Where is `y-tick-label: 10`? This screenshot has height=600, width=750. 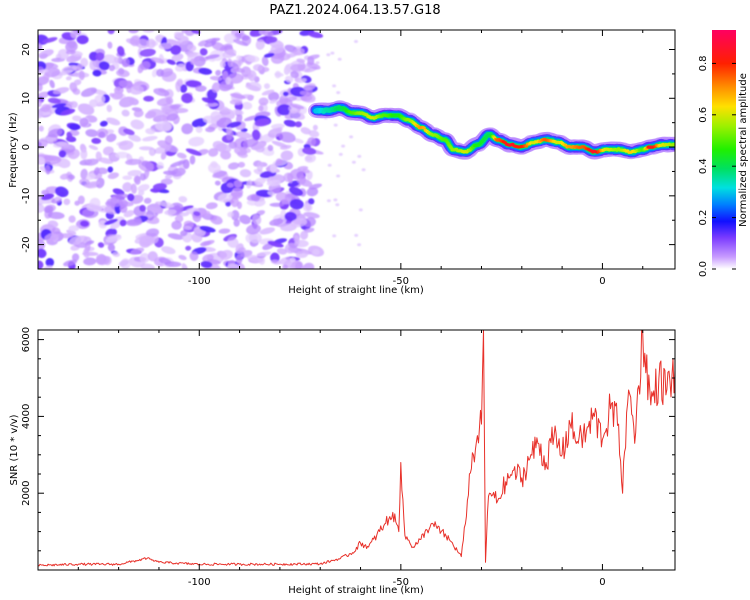 y-tick-label: 10 is located at coordinates (26, 98).